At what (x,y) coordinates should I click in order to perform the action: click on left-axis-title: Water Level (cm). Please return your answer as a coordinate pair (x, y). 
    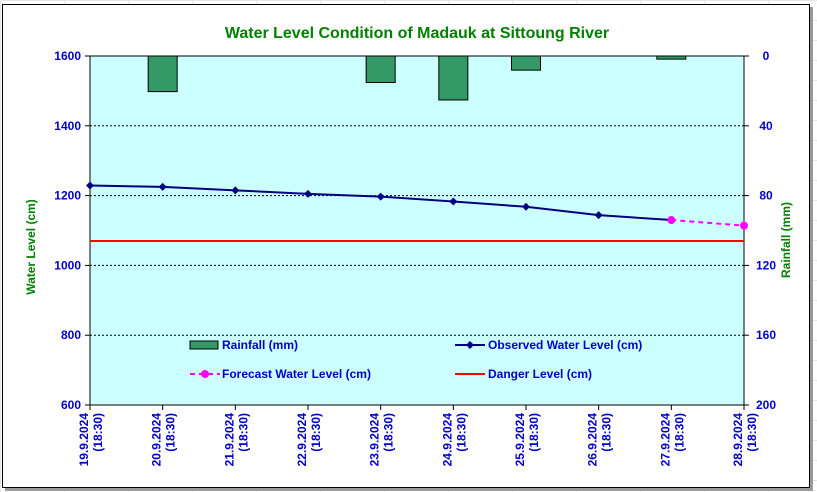
    Looking at the image, I should click on (31, 247).